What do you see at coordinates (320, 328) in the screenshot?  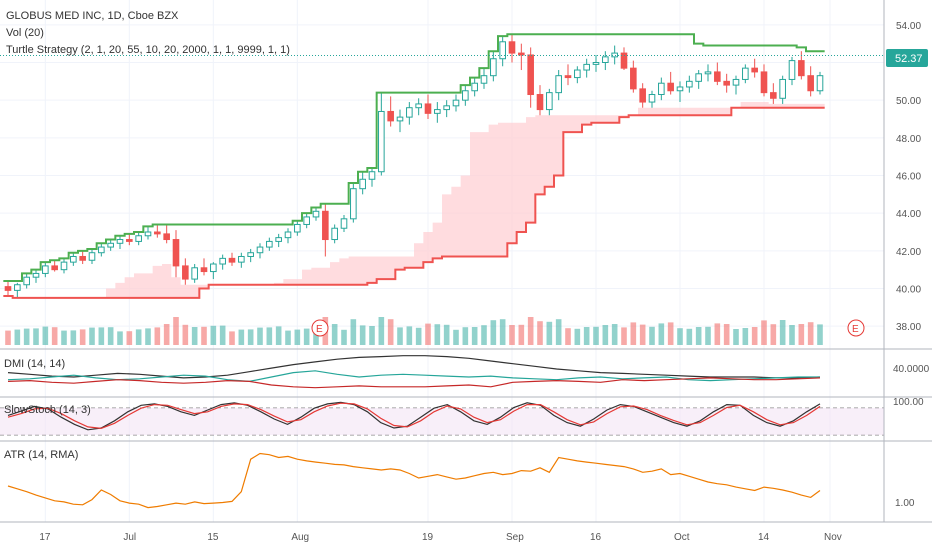 I see `earnings-marker-1: E` at bounding box center [320, 328].